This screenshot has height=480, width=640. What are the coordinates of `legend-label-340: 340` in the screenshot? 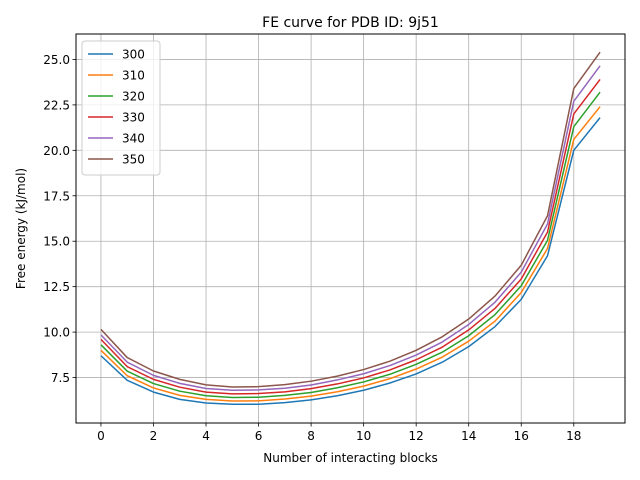 It's located at (133, 139).